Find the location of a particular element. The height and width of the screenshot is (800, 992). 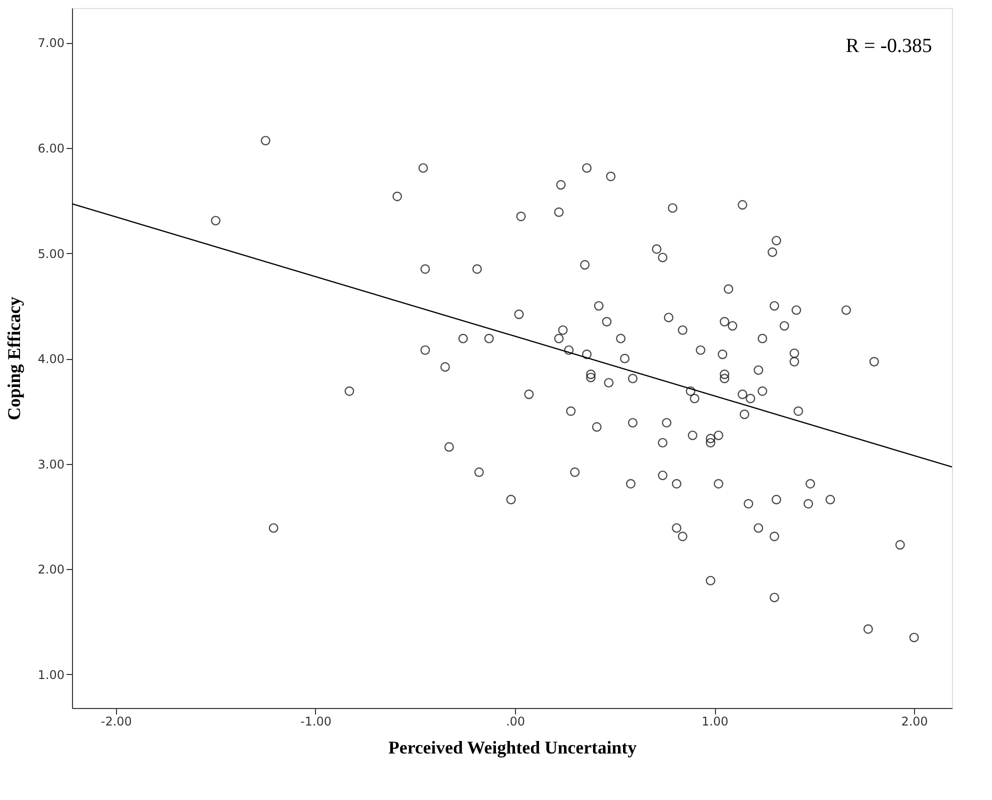

y-tick-label: 6.00 is located at coordinates (51, 149).